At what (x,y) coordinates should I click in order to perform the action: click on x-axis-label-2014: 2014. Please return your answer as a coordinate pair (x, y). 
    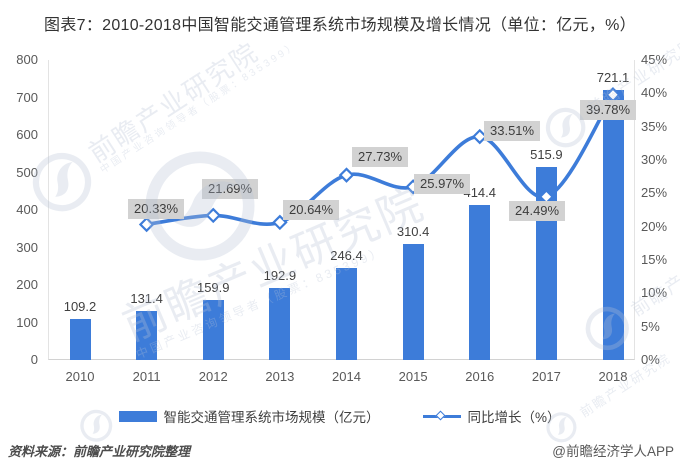
    Looking at the image, I should click on (346, 376).